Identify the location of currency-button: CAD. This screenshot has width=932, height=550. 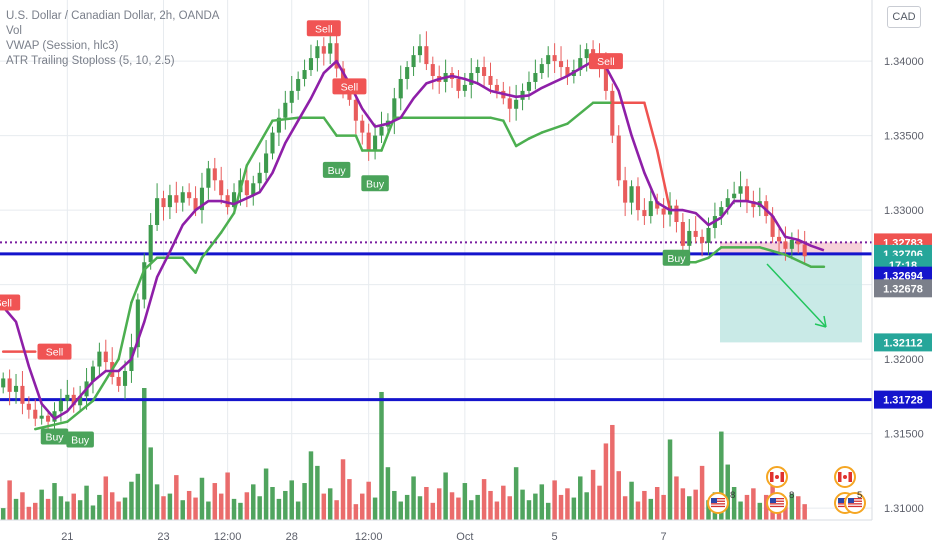
(904, 17).